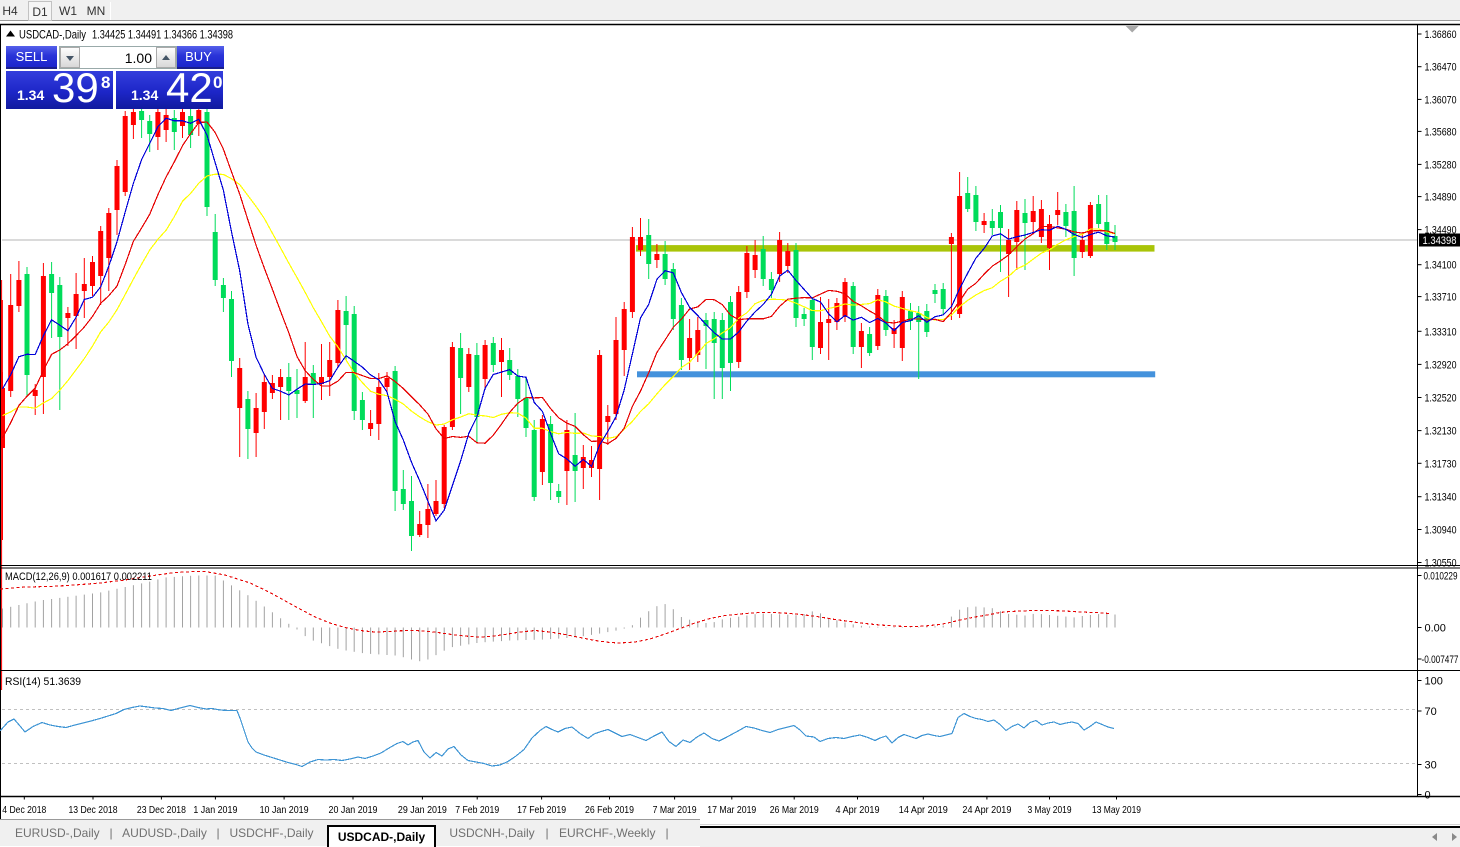 The width and height of the screenshot is (1460, 847). Describe the element at coordinates (1441, 564) in the screenshot. I see `svg-text: 1.30550` at that location.